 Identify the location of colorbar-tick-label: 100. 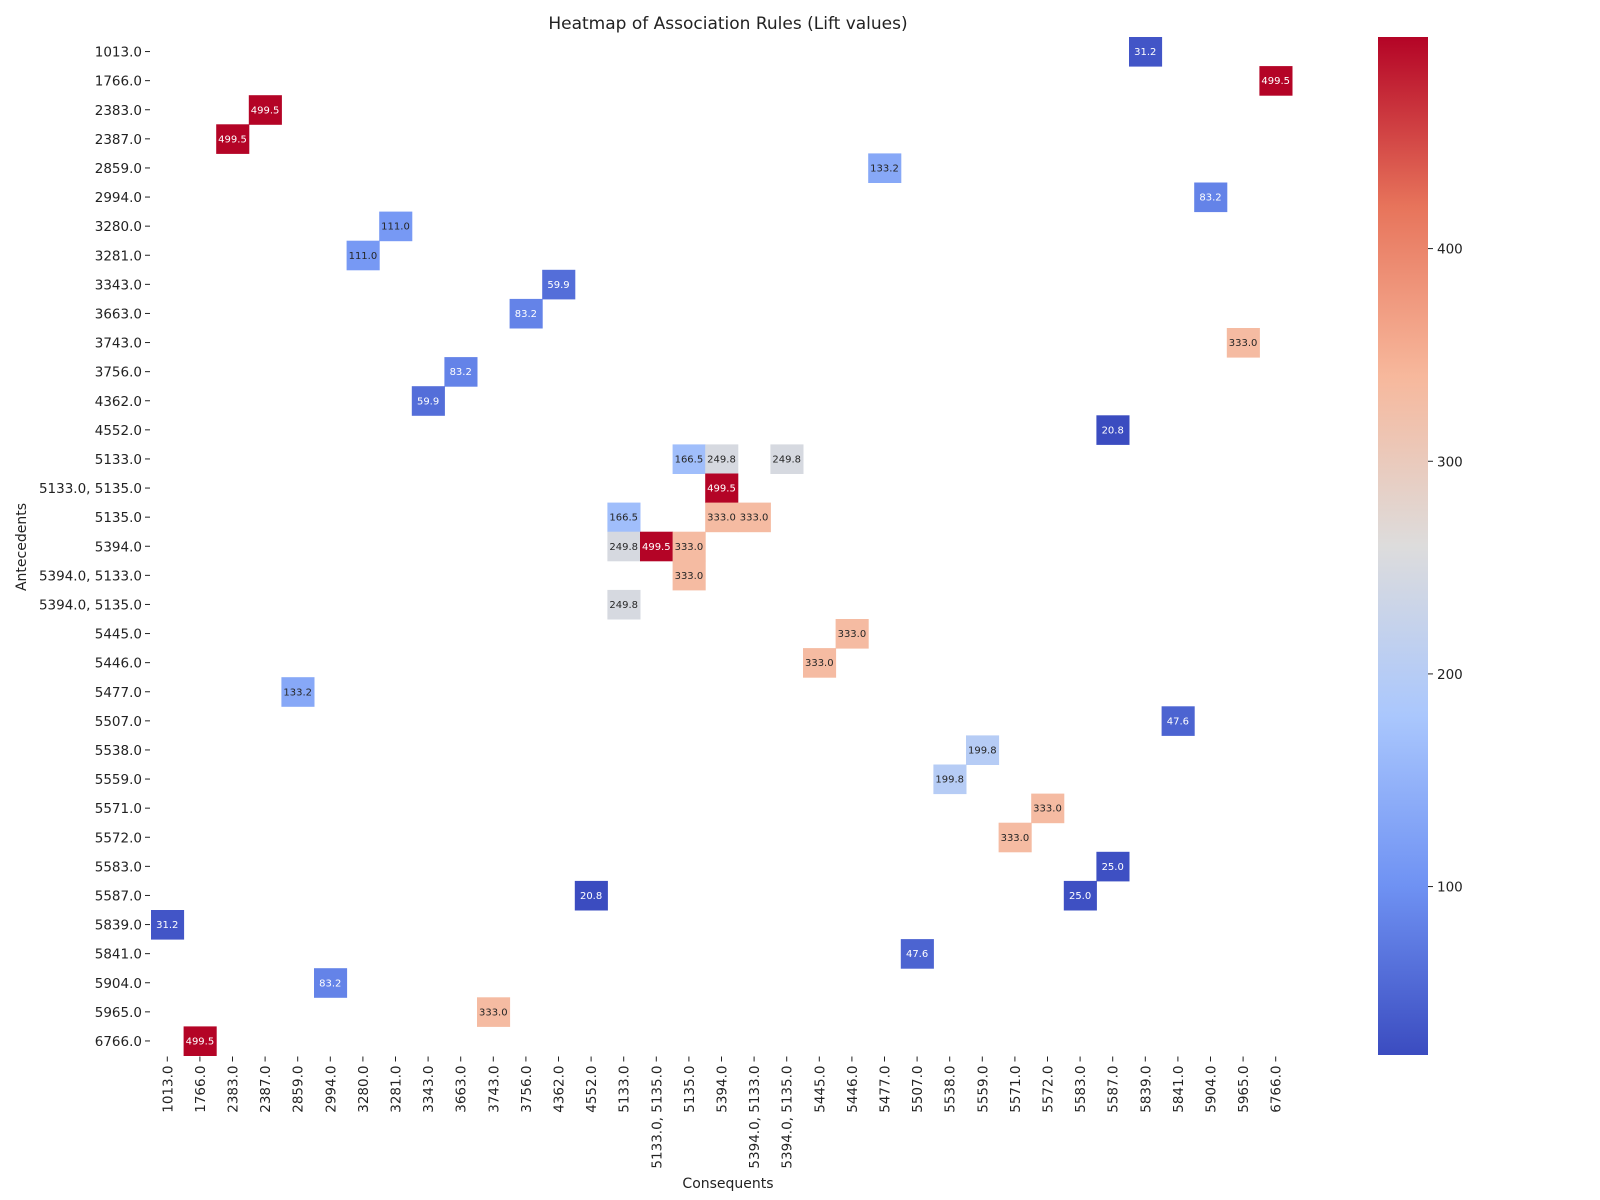
(1450, 888).